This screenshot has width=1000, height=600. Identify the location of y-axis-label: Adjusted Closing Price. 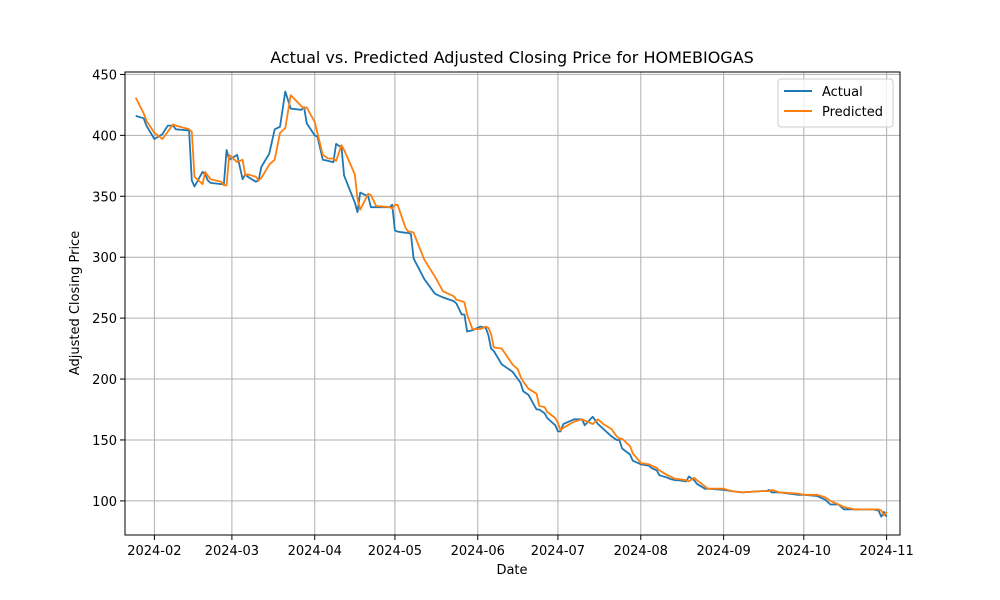
(75, 303).